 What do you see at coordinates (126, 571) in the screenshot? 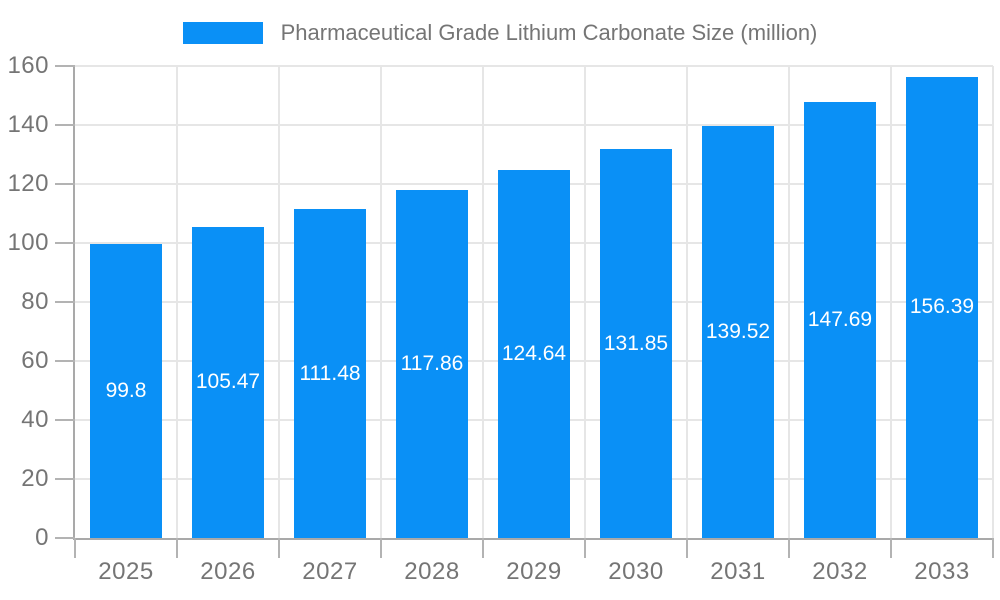
I see `x-axis-label-2025: 2025` at bounding box center [126, 571].